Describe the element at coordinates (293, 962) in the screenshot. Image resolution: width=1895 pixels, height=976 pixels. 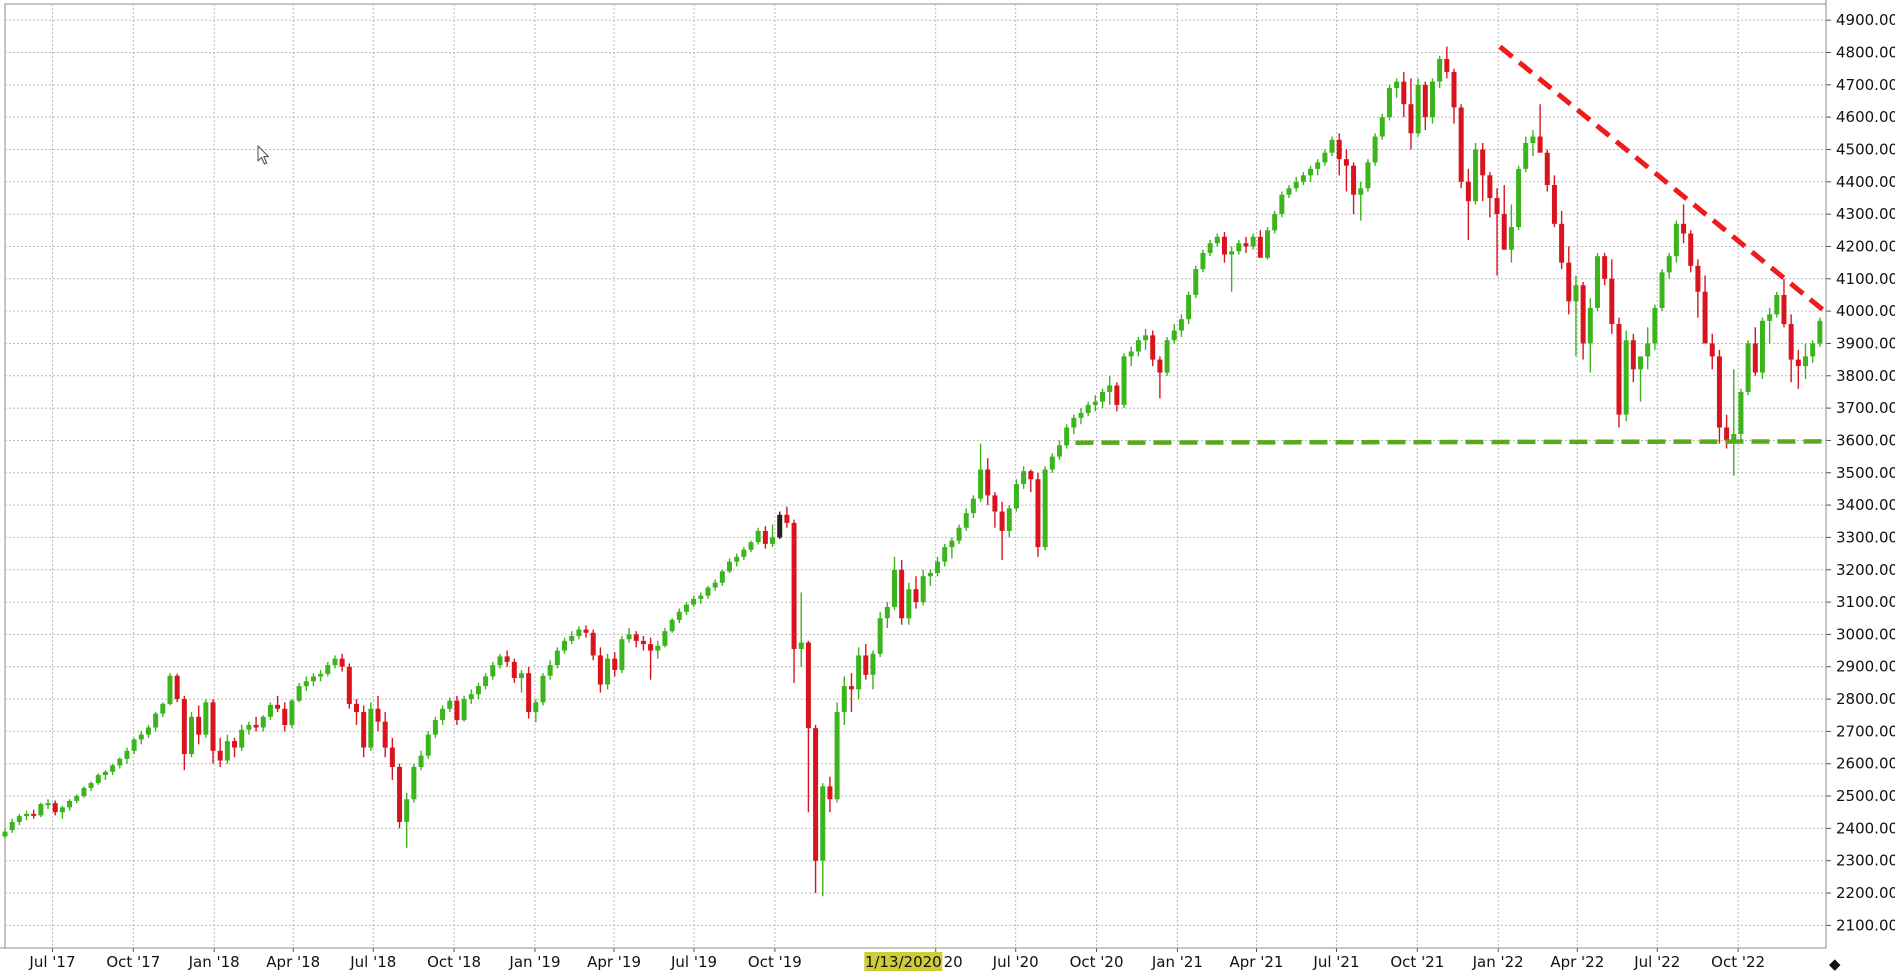
I see `x-tick-label: Apr '18` at that location.